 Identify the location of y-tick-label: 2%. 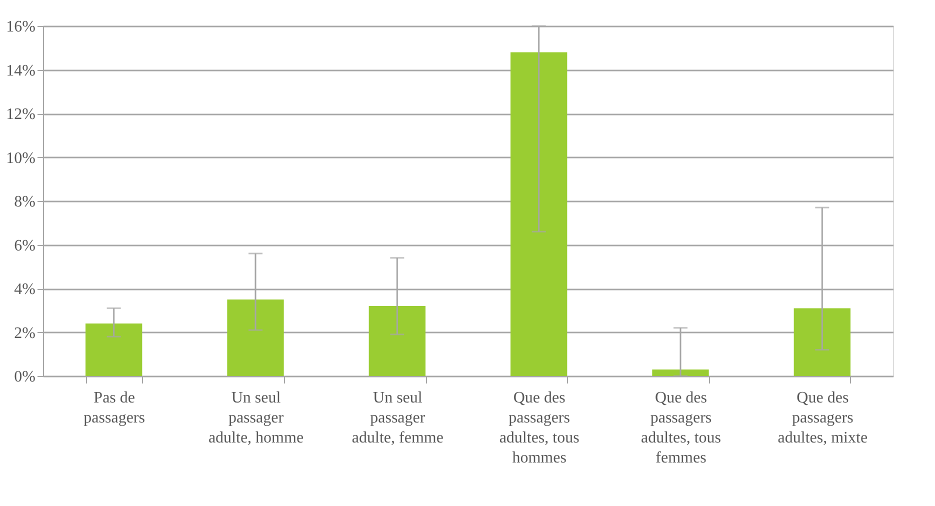
(25, 333).